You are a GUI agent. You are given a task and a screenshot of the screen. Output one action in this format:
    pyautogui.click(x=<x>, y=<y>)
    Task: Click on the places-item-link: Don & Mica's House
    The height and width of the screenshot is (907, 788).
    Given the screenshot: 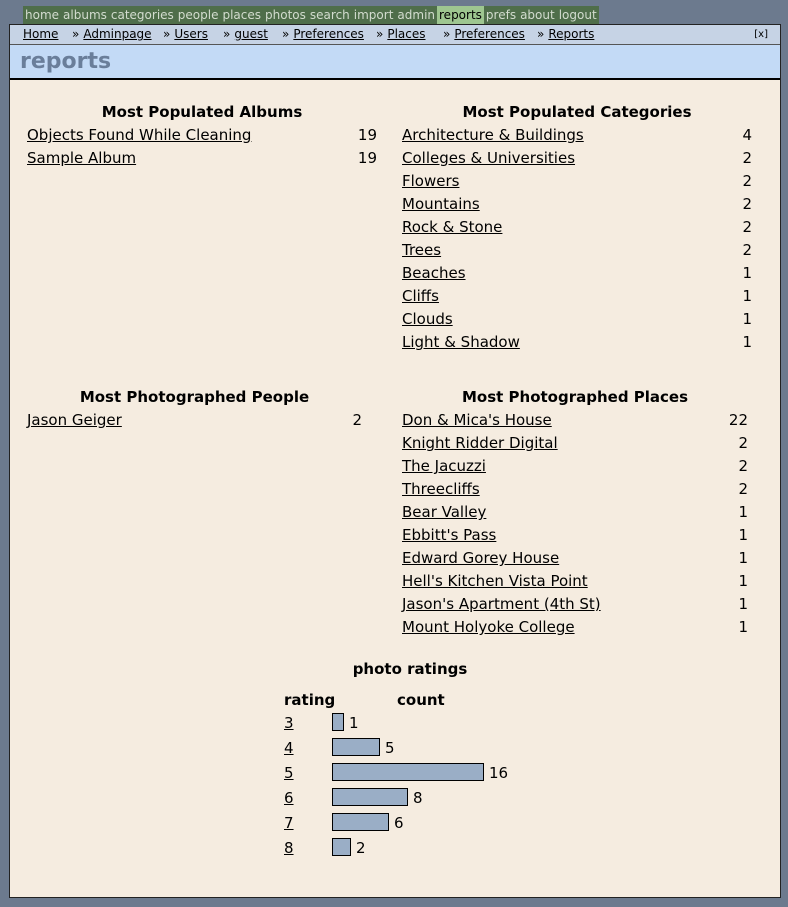 What is the action you would take?
    pyautogui.click(x=477, y=420)
    